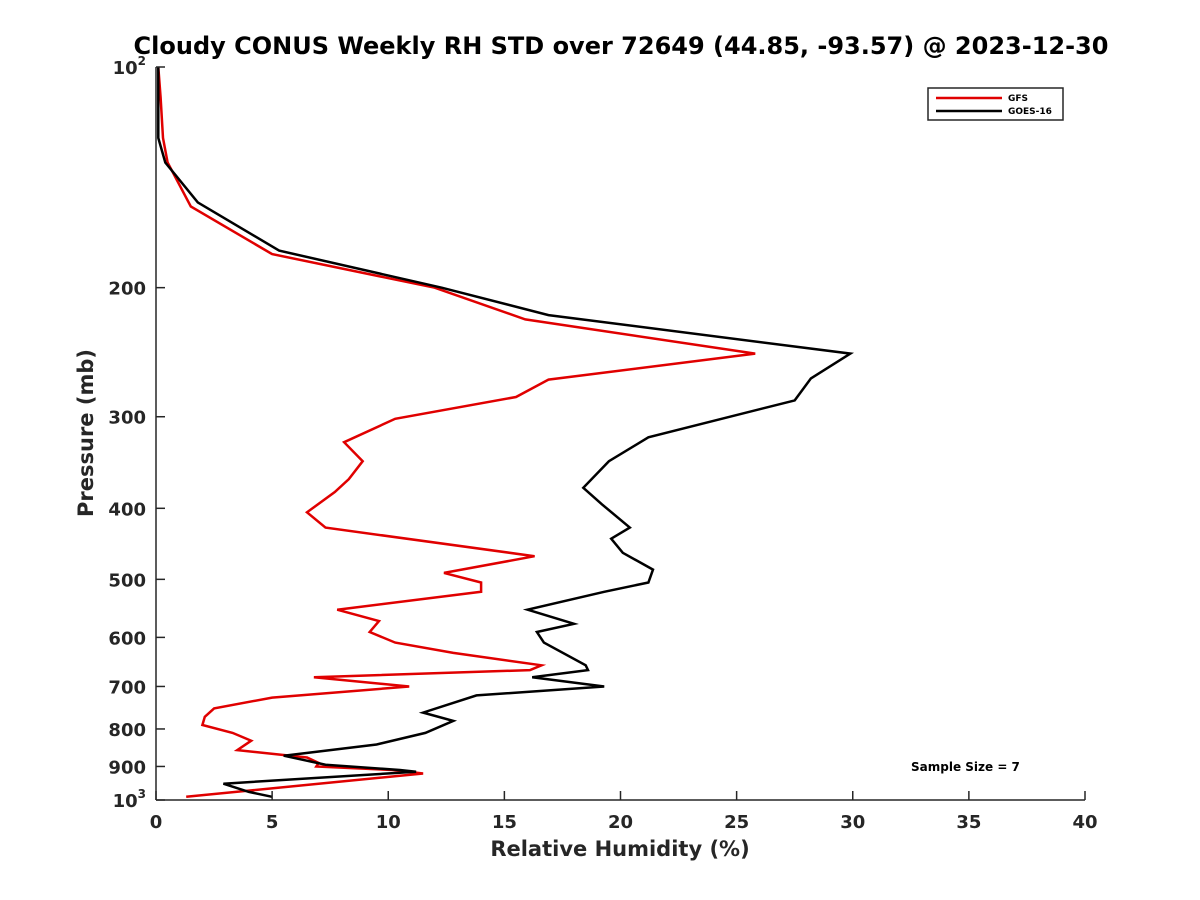  What do you see at coordinates (272, 822) in the screenshot?
I see `x-tick-label: 5` at bounding box center [272, 822].